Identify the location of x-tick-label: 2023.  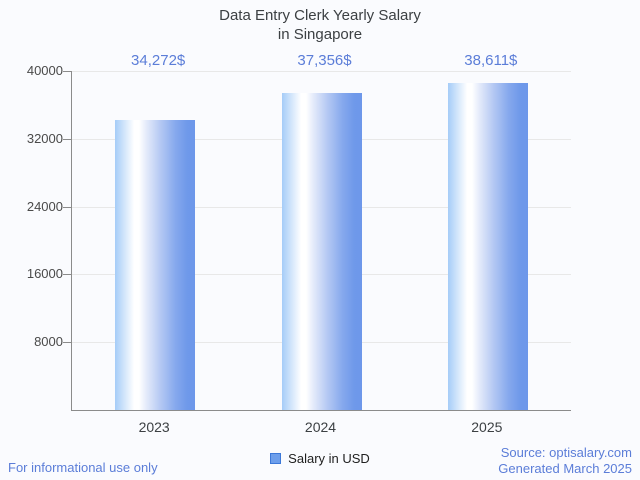
(154, 427).